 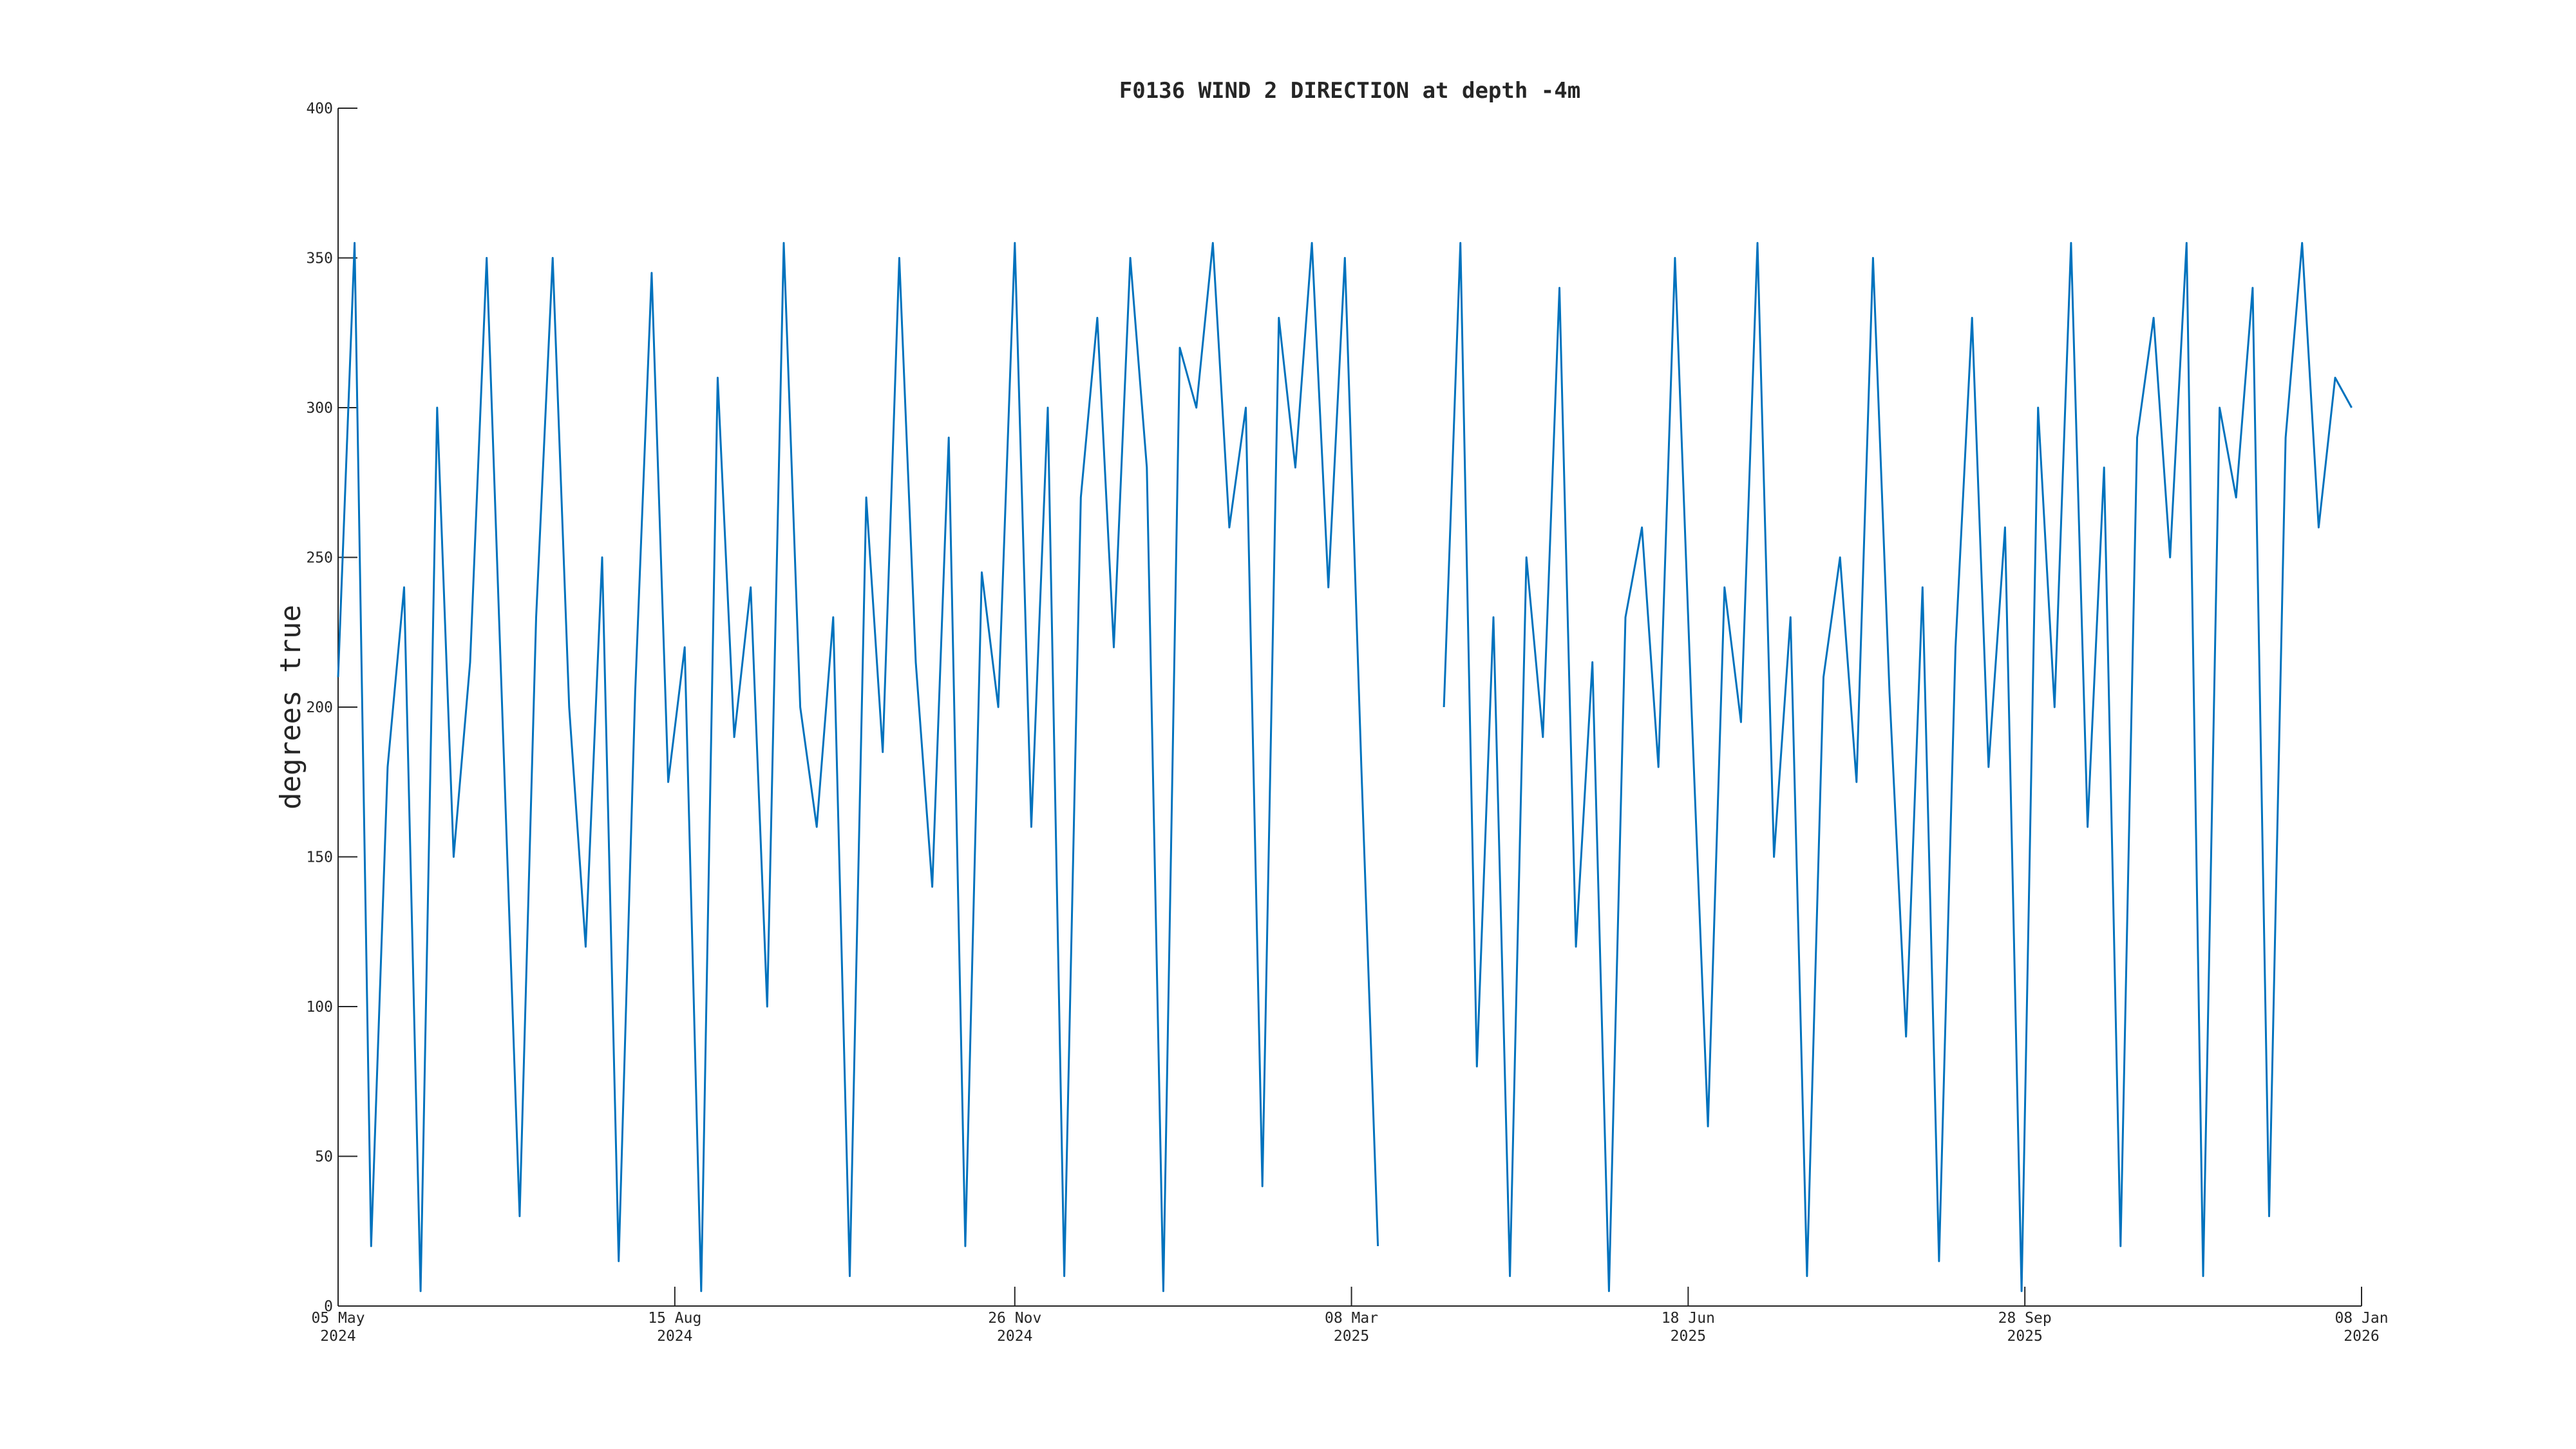 I want to click on x-tick-label: 15 Aug, so click(x=675, y=1319).